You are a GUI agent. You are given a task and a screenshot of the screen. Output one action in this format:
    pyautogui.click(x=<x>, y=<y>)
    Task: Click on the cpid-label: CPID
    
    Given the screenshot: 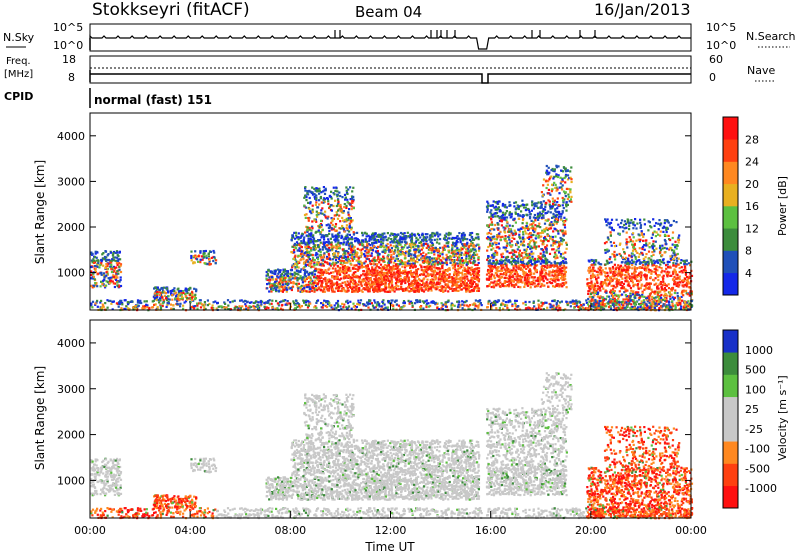 What is the action you would take?
    pyautogui.click(x=18, y=96)
    